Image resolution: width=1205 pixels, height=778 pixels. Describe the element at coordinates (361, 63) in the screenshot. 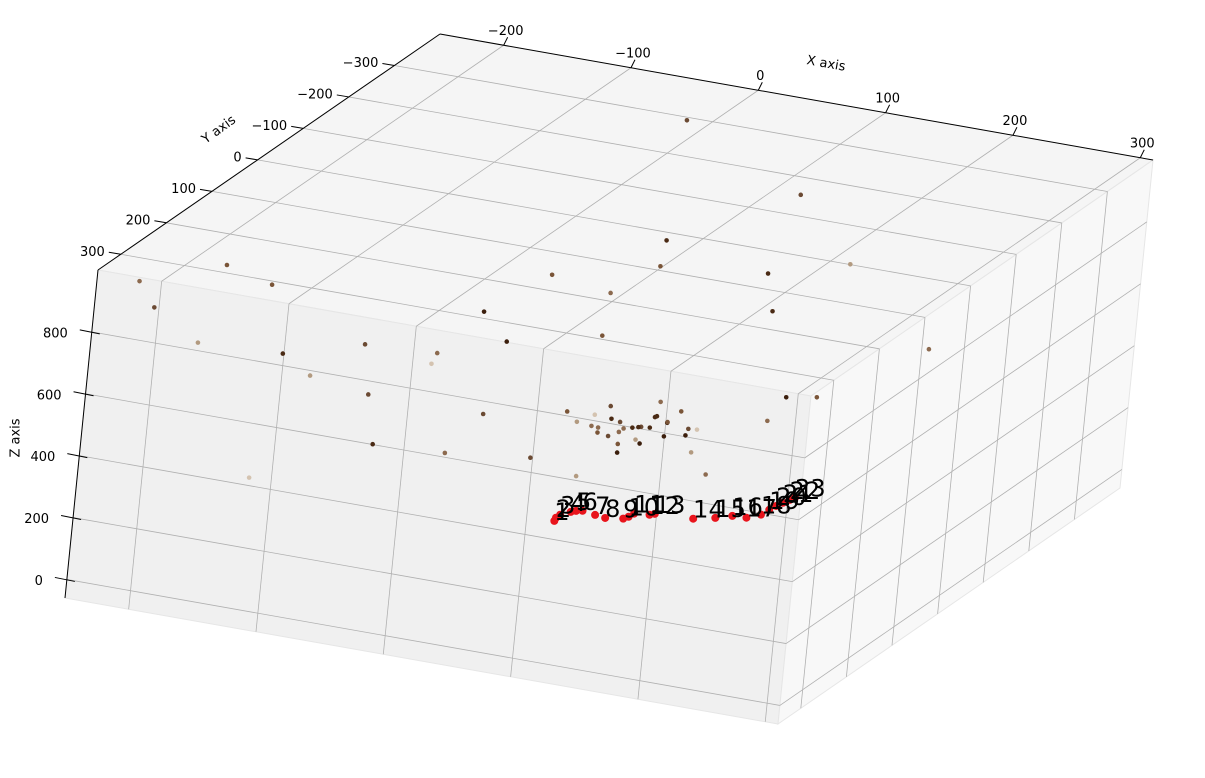

I see `y-tick-label: −300` at that location.